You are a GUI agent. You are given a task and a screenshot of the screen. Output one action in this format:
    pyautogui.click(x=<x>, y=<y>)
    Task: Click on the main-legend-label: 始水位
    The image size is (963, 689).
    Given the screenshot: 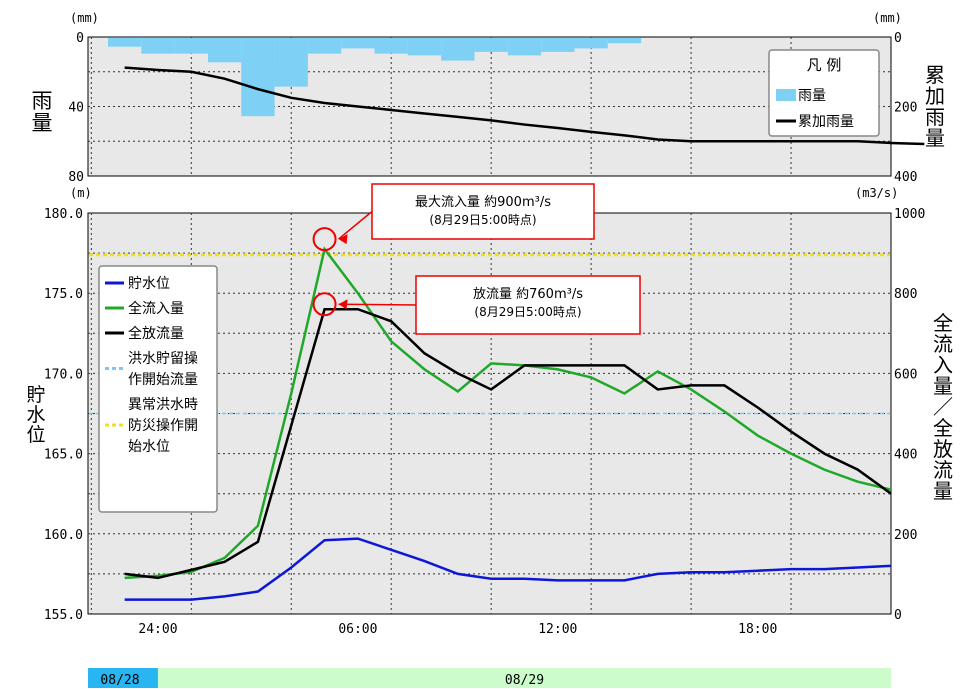 What is the action you would take?
    pyautogui.click(x=149, y=447)
    